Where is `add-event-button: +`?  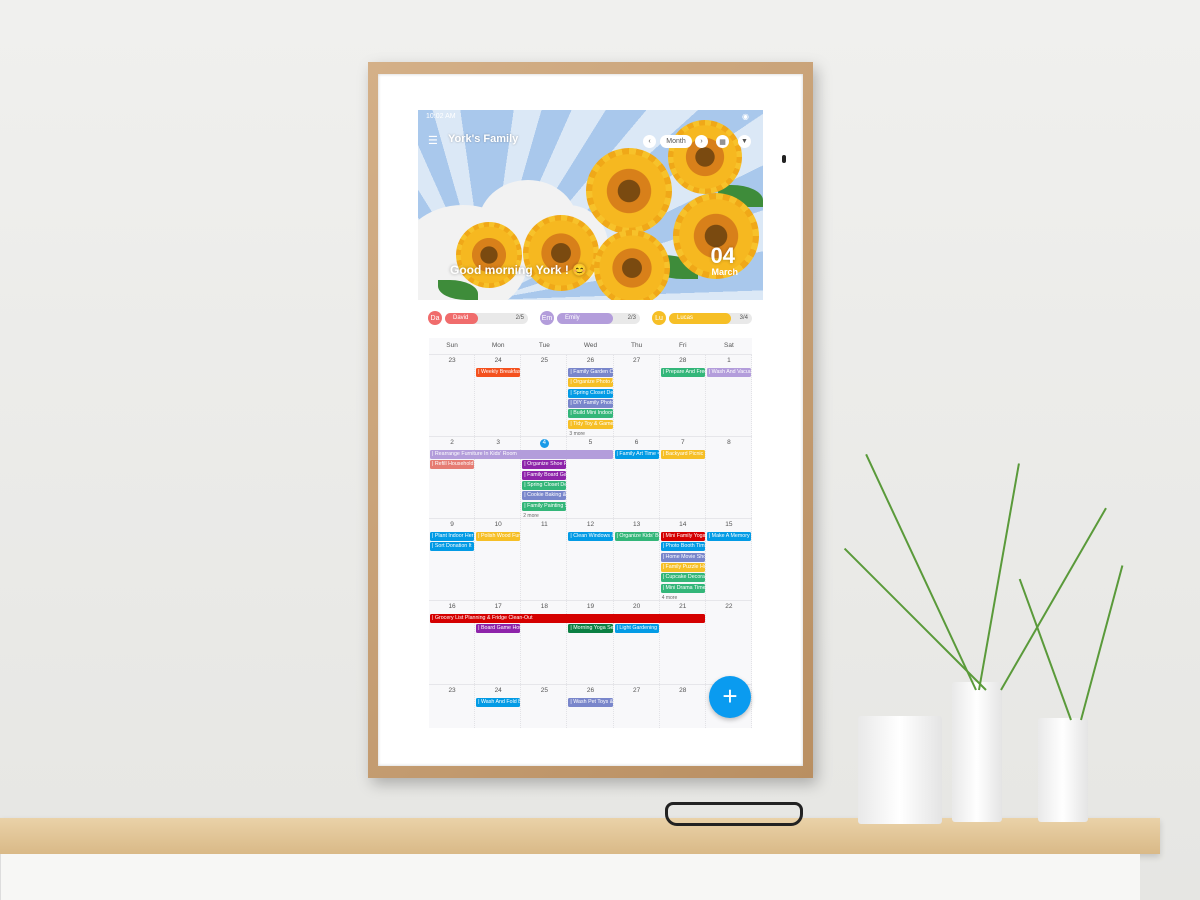 add-event-button: + is located at coordinates (730, 697).